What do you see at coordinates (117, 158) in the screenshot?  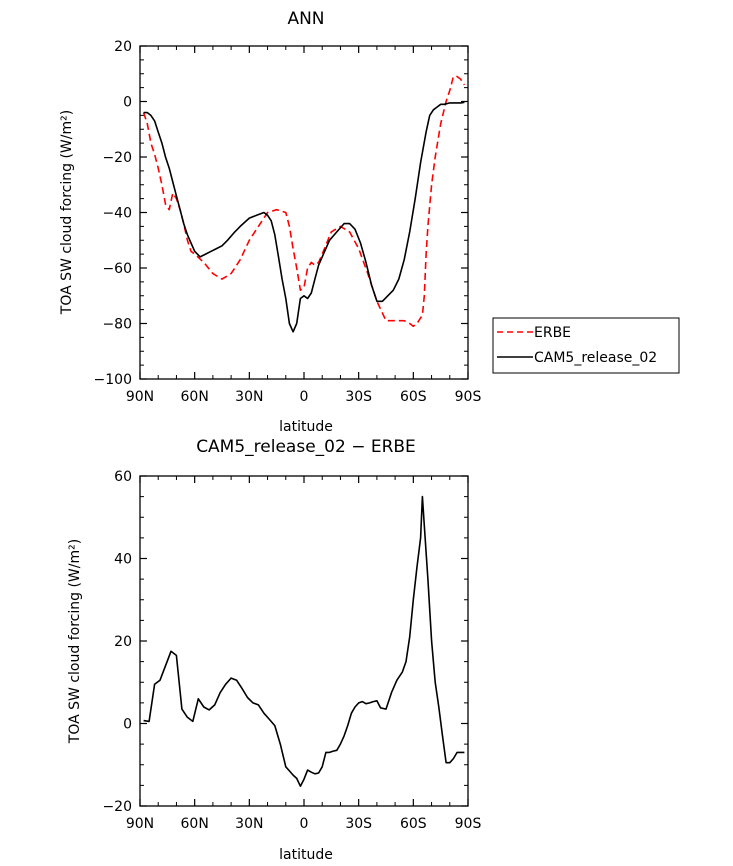 I see `top-y-tick-label: −20` at bounding box center [117, 158].